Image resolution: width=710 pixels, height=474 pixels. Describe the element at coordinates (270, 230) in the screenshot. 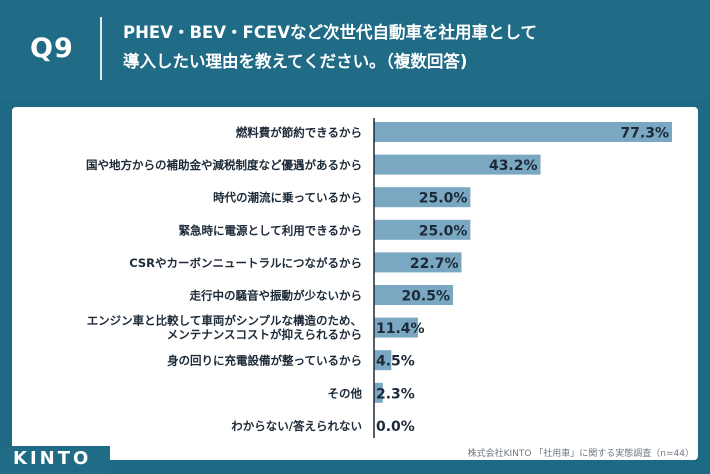

I see `category-label-3: 緊急時に電源として利用できるから` at that location.